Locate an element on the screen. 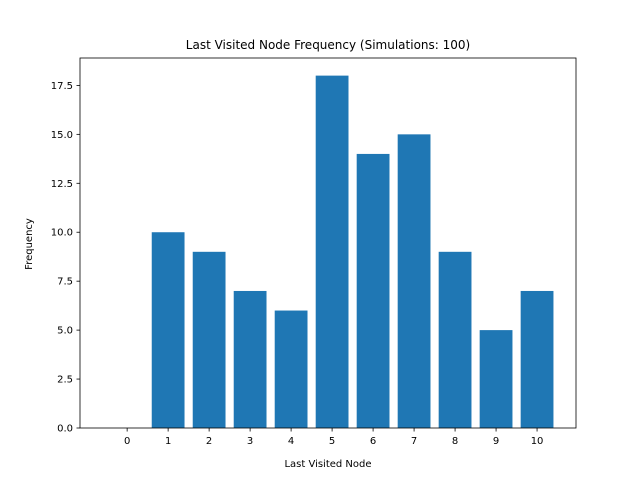  x-tick-label: 3 is located at coordinates (250, 441).